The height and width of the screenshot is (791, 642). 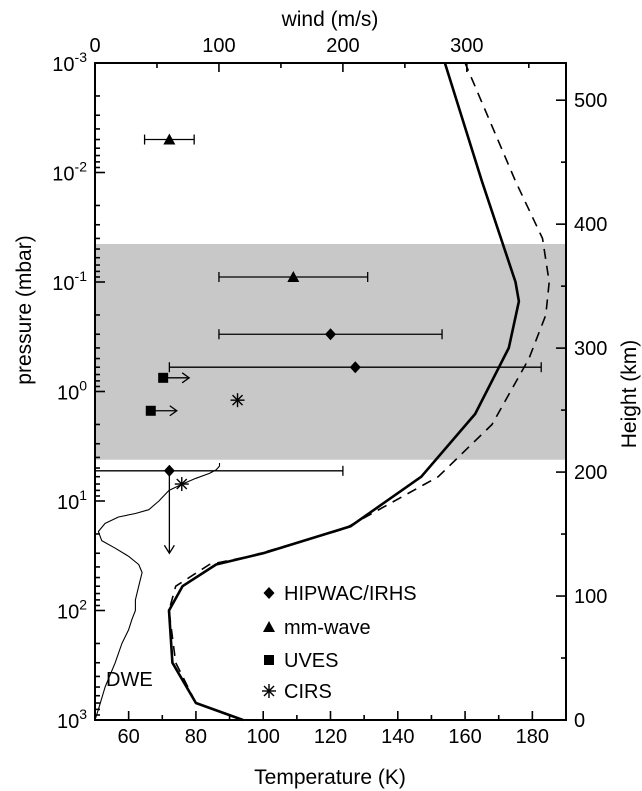 What do you see at coordinates (532, 737) in the screenshot?
I see `bottom-tick-label-180: 180` at bounding box center [532, 737].